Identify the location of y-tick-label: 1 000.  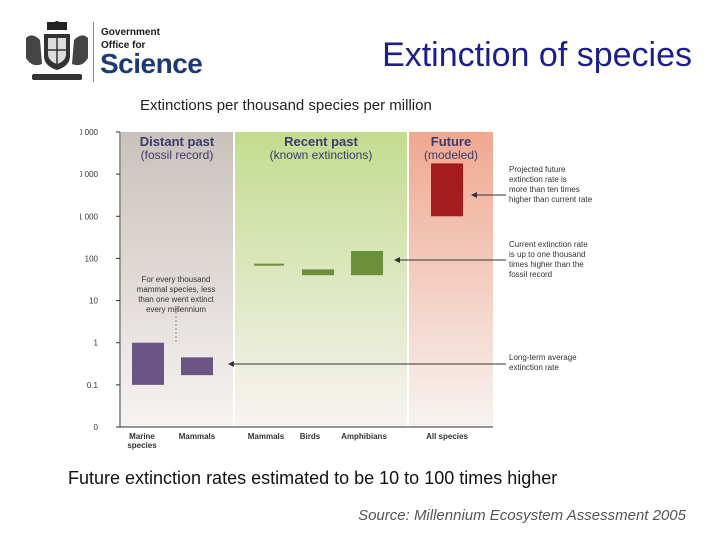
(89, 216).